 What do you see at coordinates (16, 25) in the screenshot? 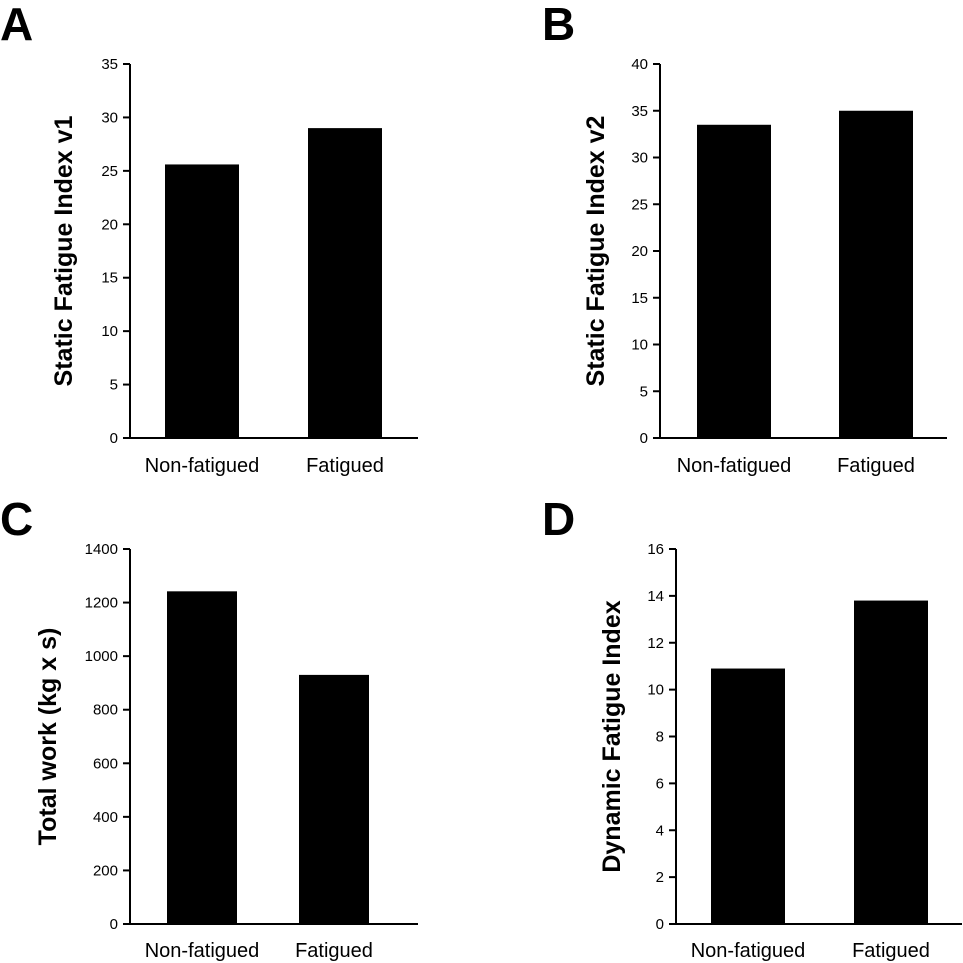
I see `panel-letter: A` at bounding box center [16, 25].